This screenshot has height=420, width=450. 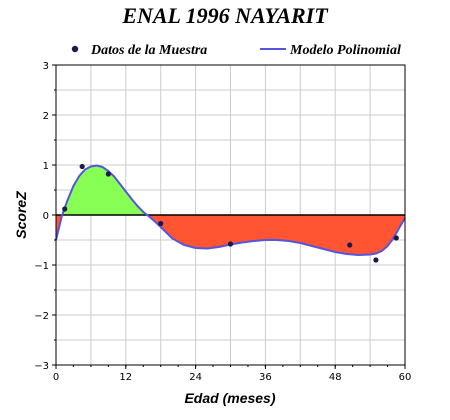 What do you see at coordinates (225, 15) in the screenshot?
I see `chart-title: ENAL 1996 NAYARIT` at bounding box center [225, 15].